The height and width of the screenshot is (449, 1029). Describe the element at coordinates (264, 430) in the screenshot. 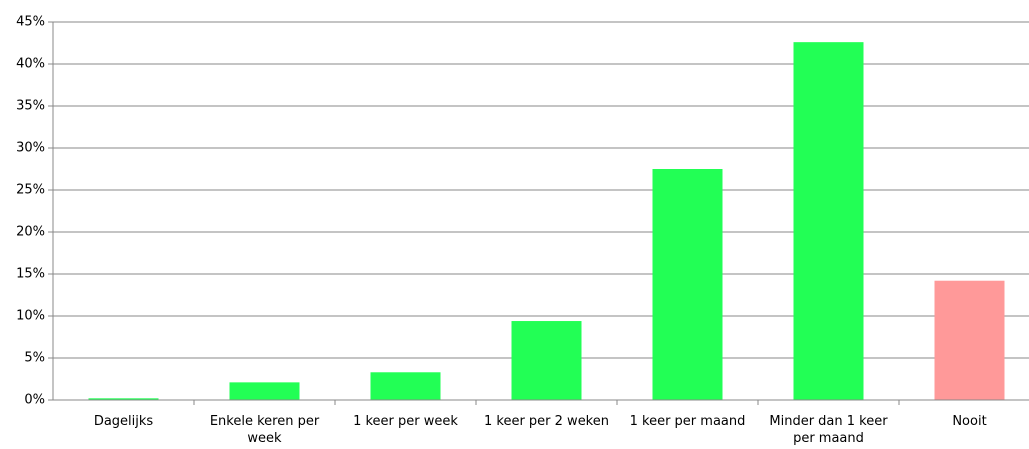

I see `x-tick-label: Enkele keren per week` at that location.